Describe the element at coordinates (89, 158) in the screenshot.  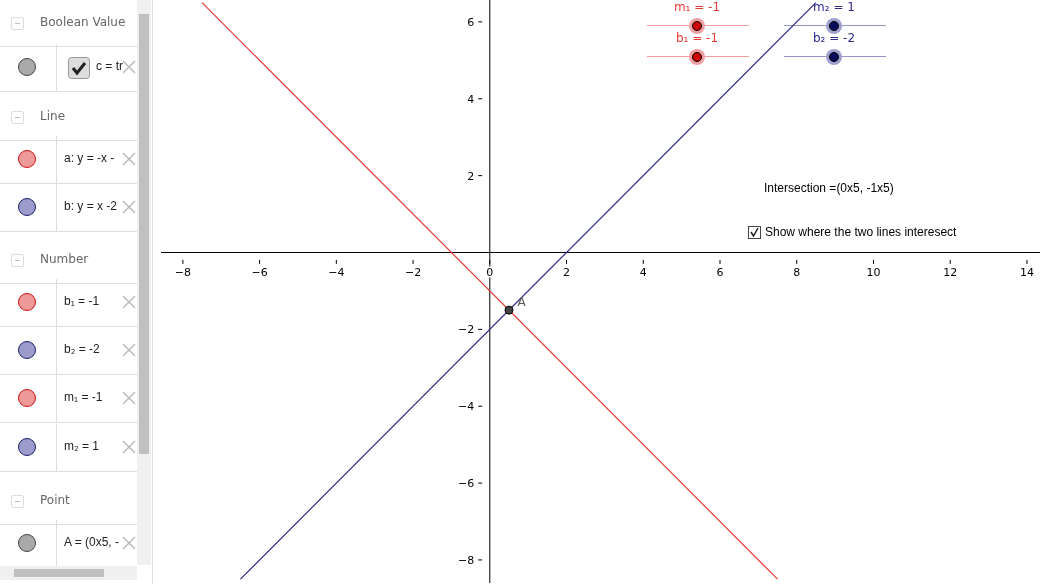
I see `text: a: y = -x -` at that location.